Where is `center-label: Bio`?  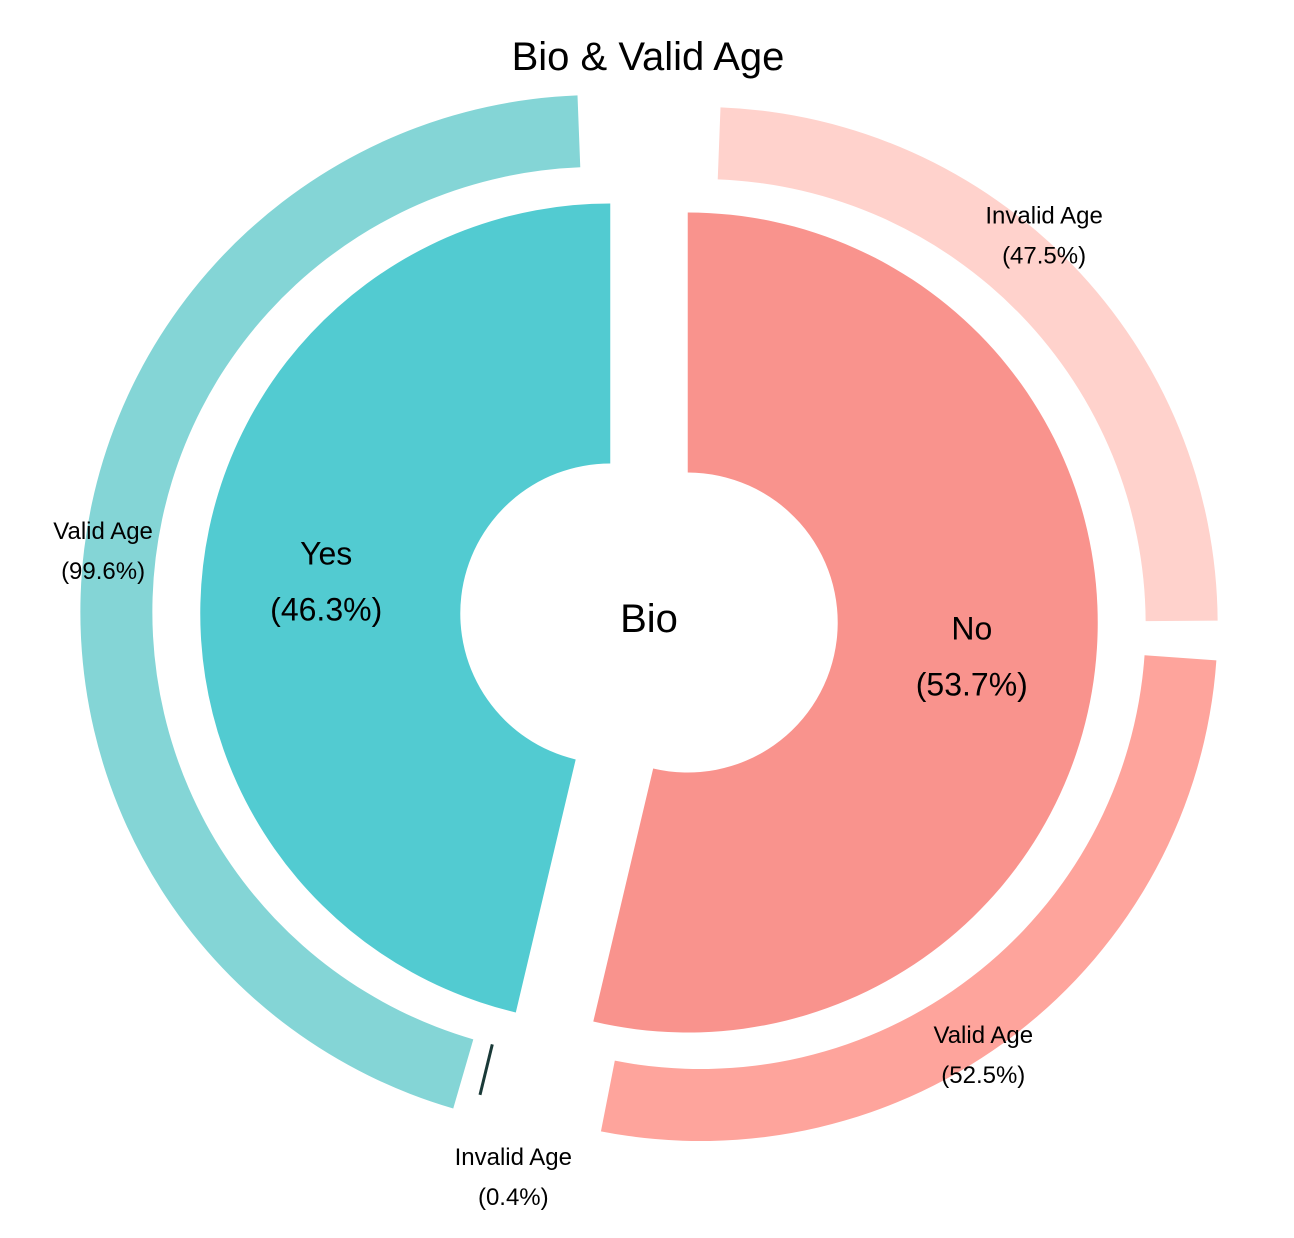 center-label: Bio is located at coordinates (649, 619).